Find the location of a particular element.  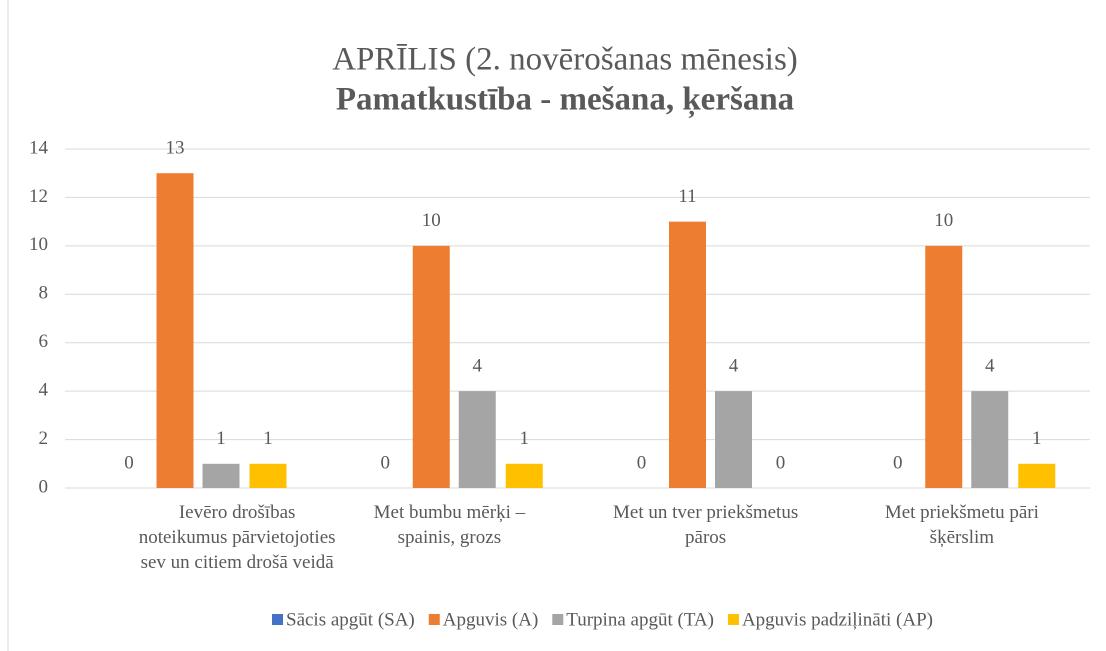

legend-label: Turpina apgūt (TA) is located at coordinates (640, 619).